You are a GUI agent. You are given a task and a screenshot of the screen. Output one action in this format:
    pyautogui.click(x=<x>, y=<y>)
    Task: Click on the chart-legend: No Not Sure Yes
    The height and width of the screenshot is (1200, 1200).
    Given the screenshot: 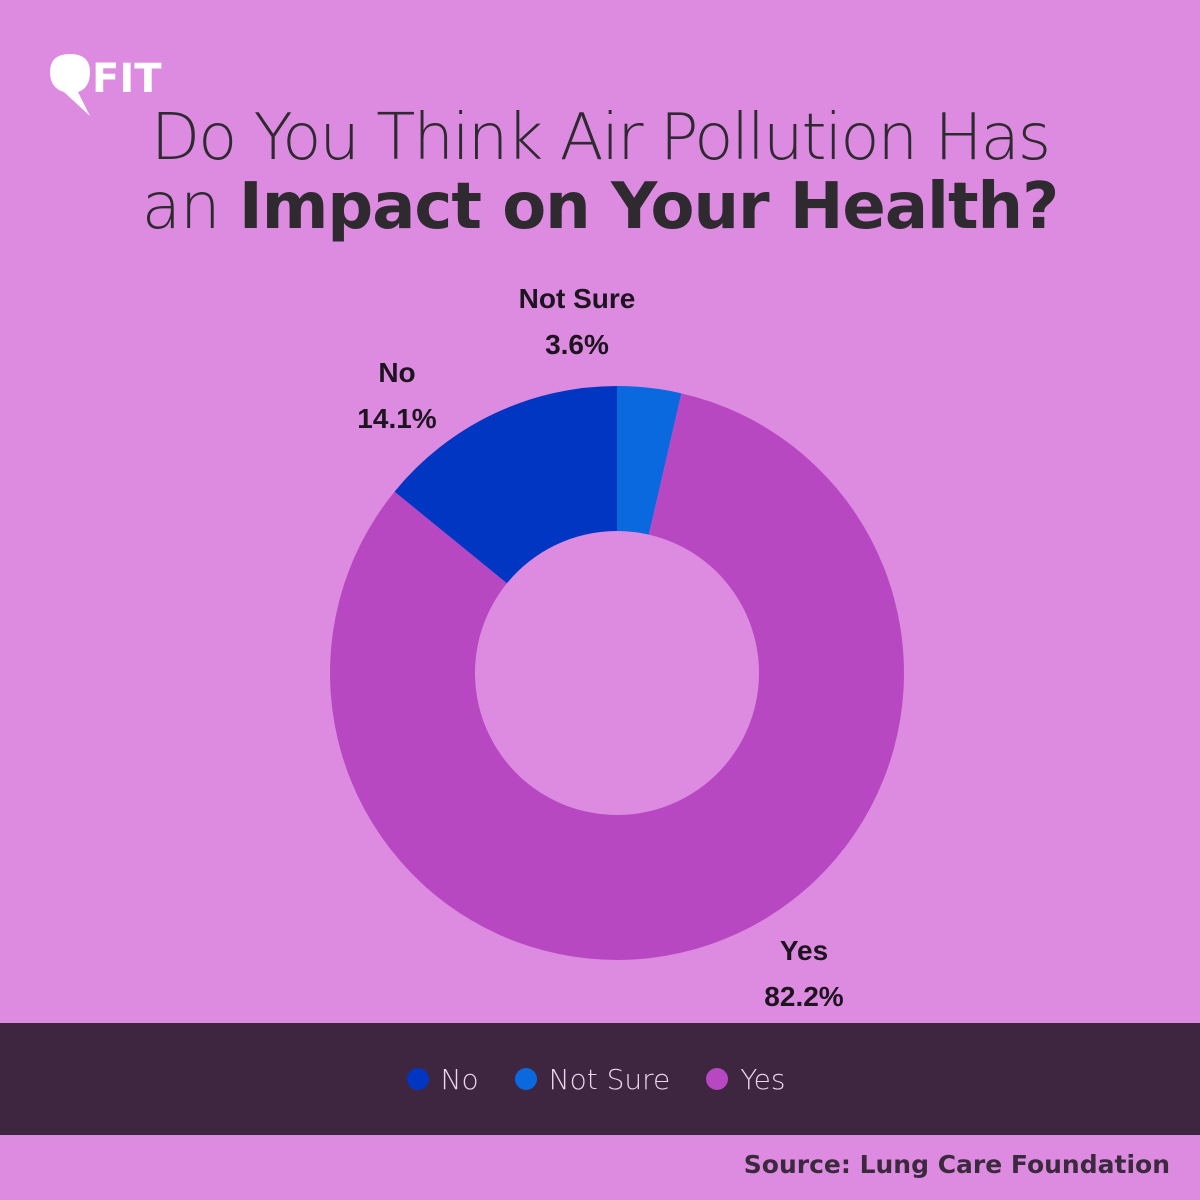 What is the action you would take?
    pyautogui.click(x=600, y=1079)
    